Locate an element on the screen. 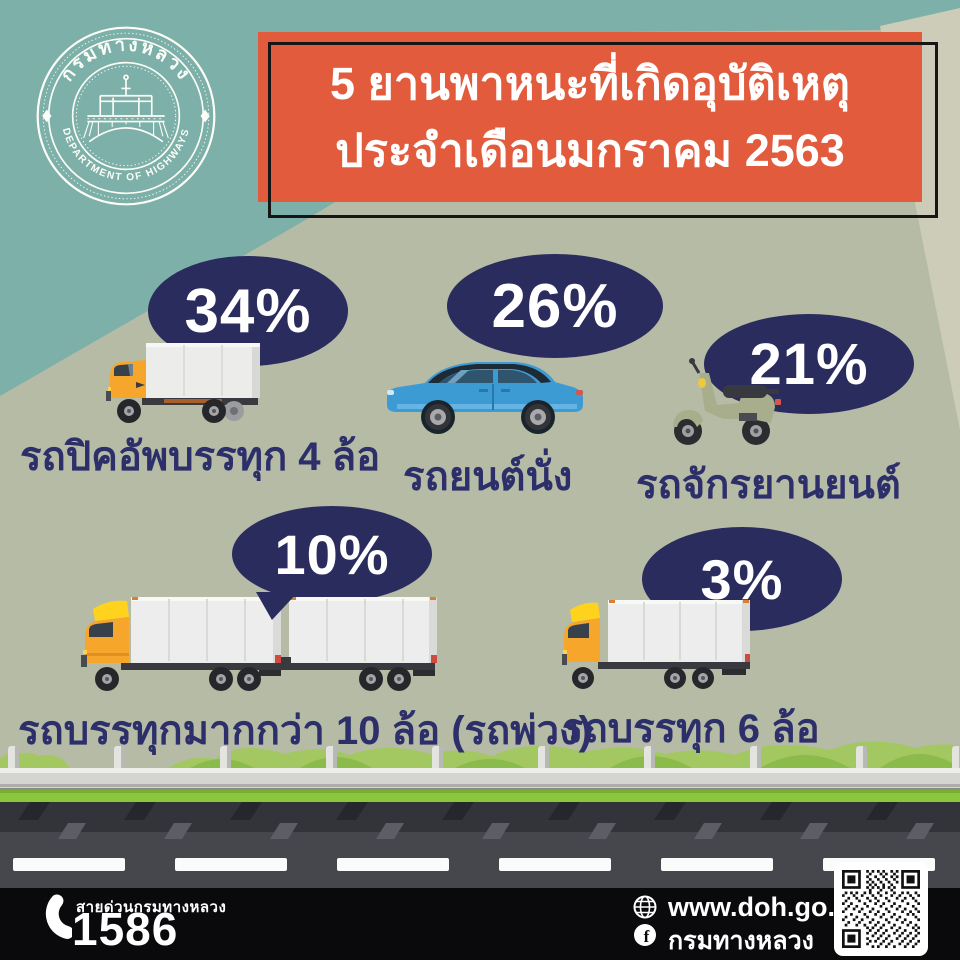 The height and width of the screenshot is (960, 960). seal-english-text: DEPARTMENT OF HIGHWAYS is located at coordinates (125, 155).